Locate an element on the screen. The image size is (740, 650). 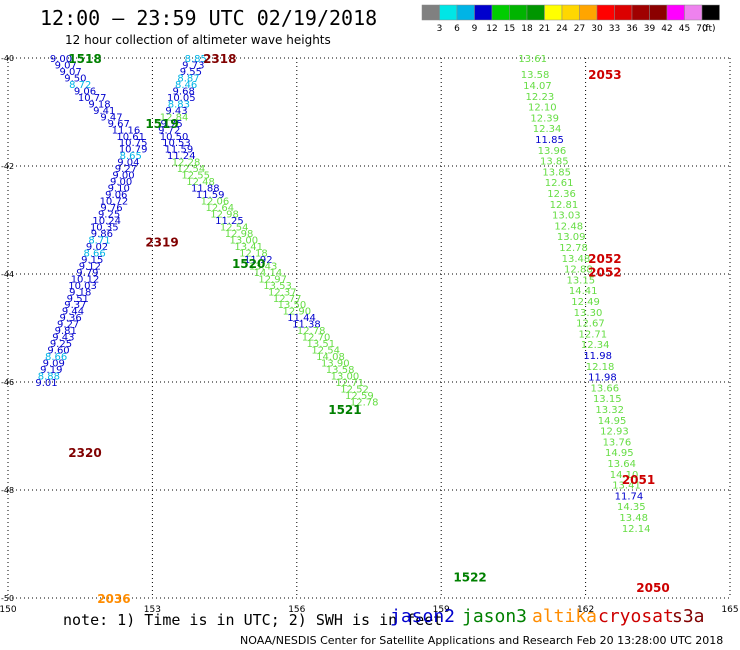
data-value-label: 8.88 is located at coordinates (49, 377).